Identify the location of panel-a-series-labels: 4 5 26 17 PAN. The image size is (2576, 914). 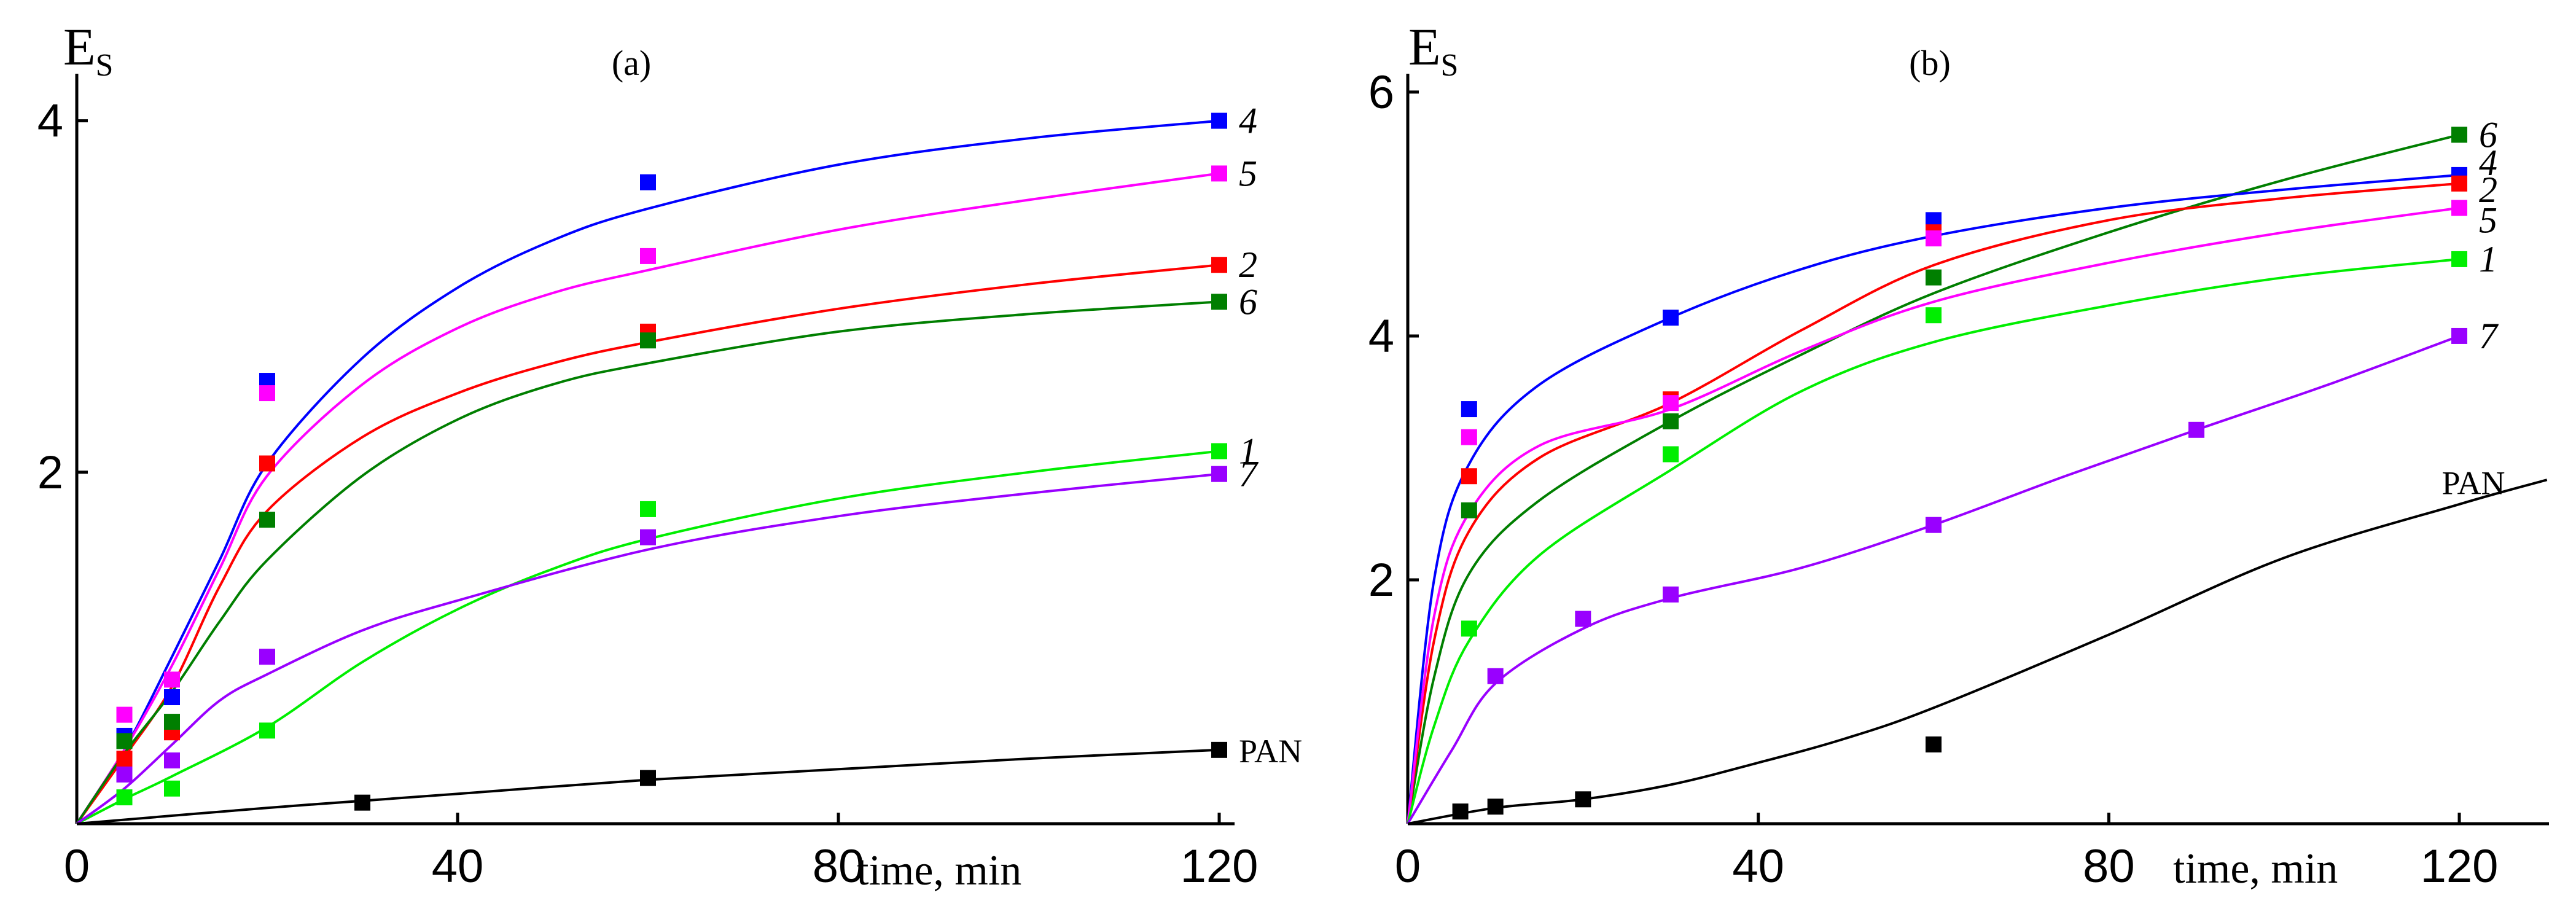
(1270, 435).